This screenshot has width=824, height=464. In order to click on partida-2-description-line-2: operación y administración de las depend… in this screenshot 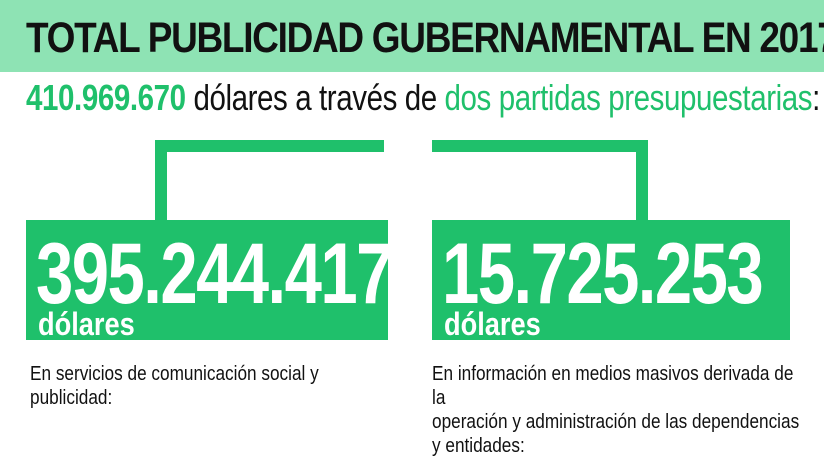, I will do `click(616, 422)`.